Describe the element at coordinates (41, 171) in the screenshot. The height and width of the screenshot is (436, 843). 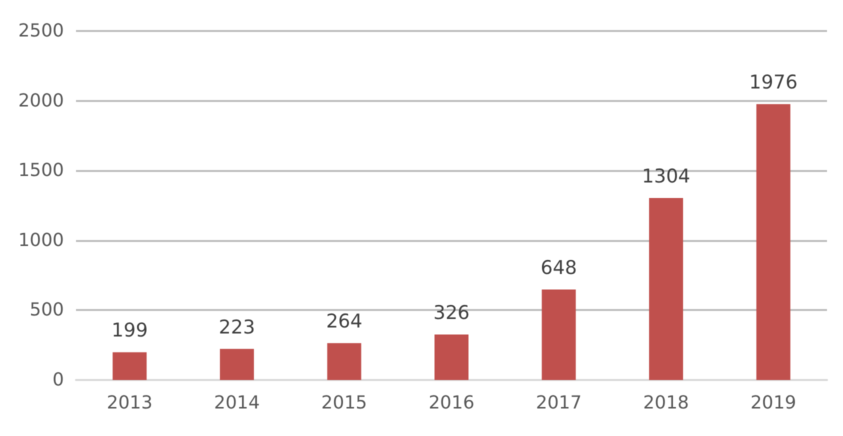
I see `y-tick-label: 1500` at that location.